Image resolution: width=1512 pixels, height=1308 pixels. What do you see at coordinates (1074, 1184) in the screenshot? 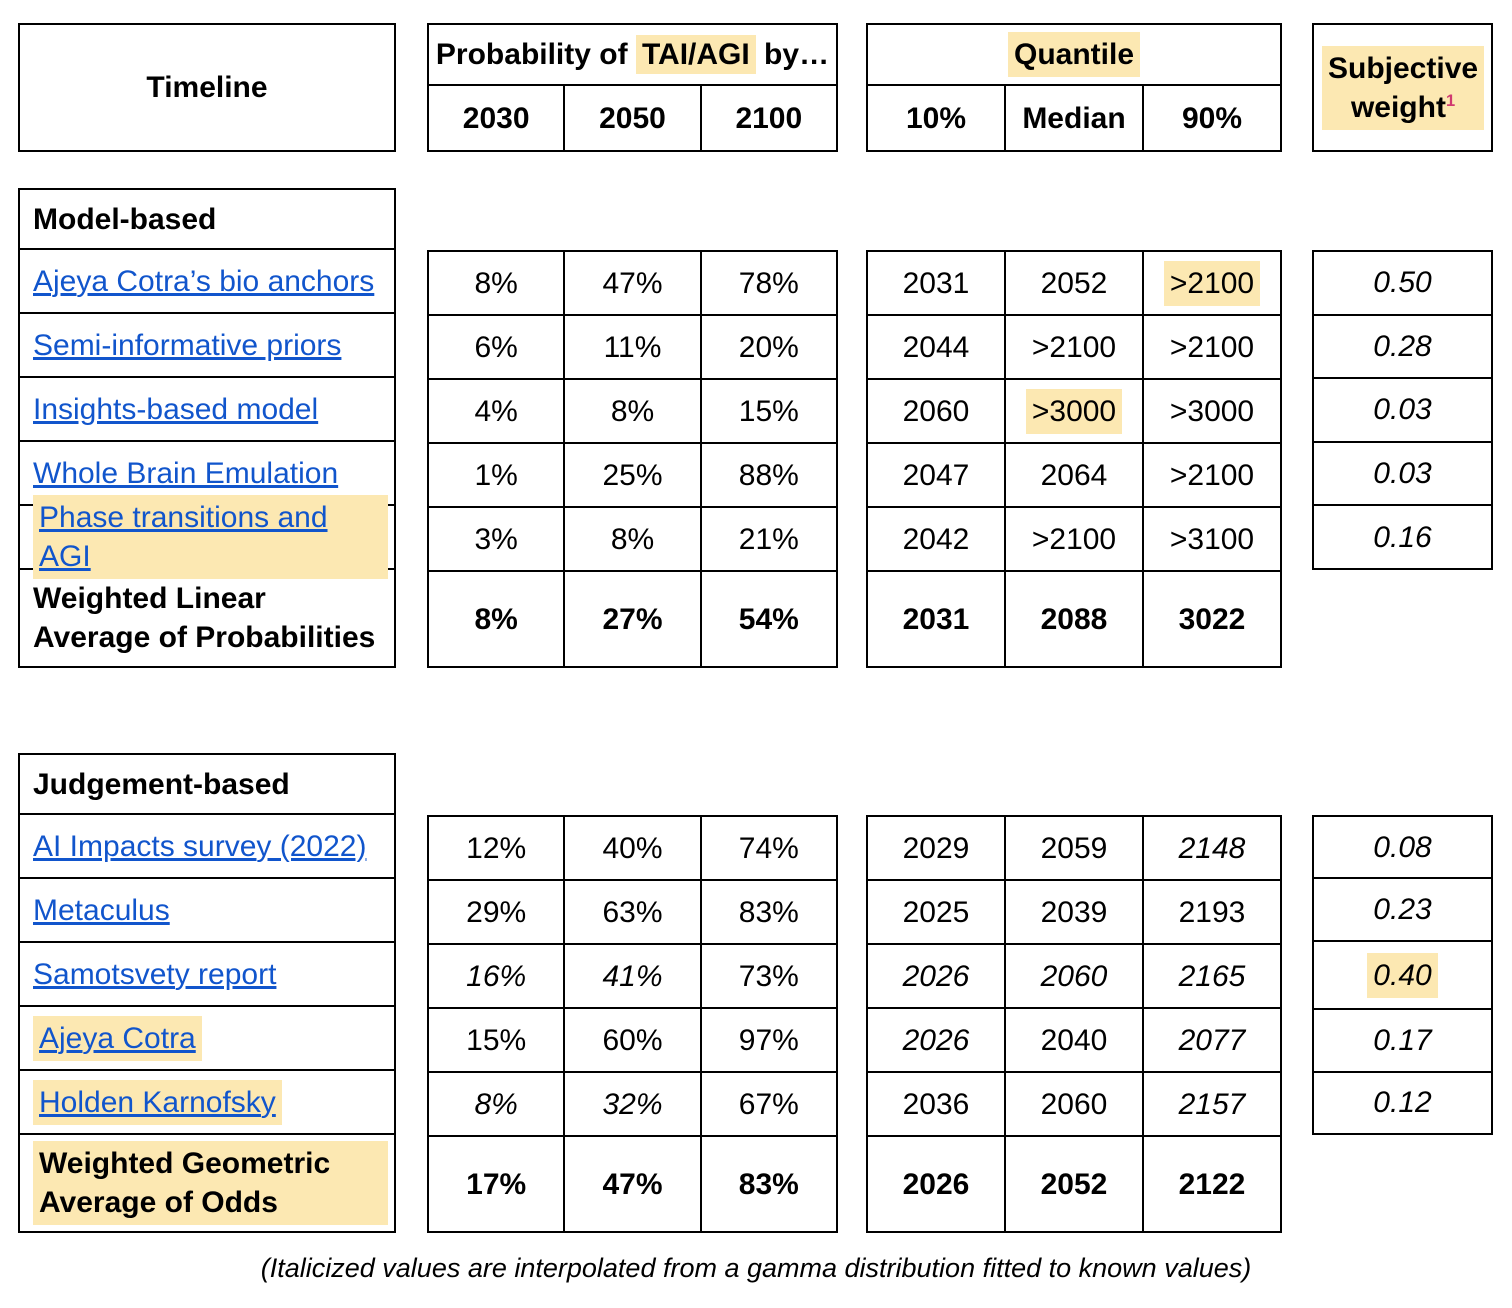
I see `table-row: 2026 2052 2122` at bounding box center [1074, 1184].